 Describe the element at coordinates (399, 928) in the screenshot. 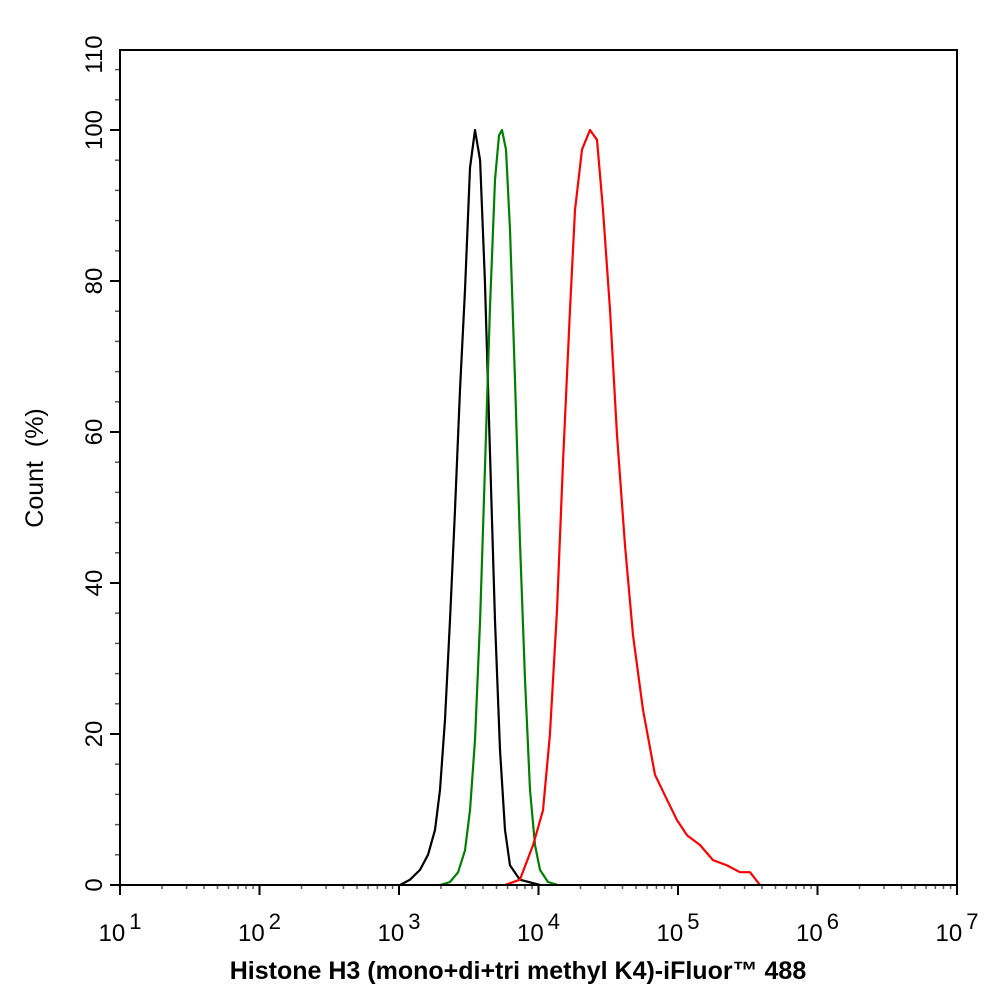

I see `x-tick-label: 10 3` at that location.